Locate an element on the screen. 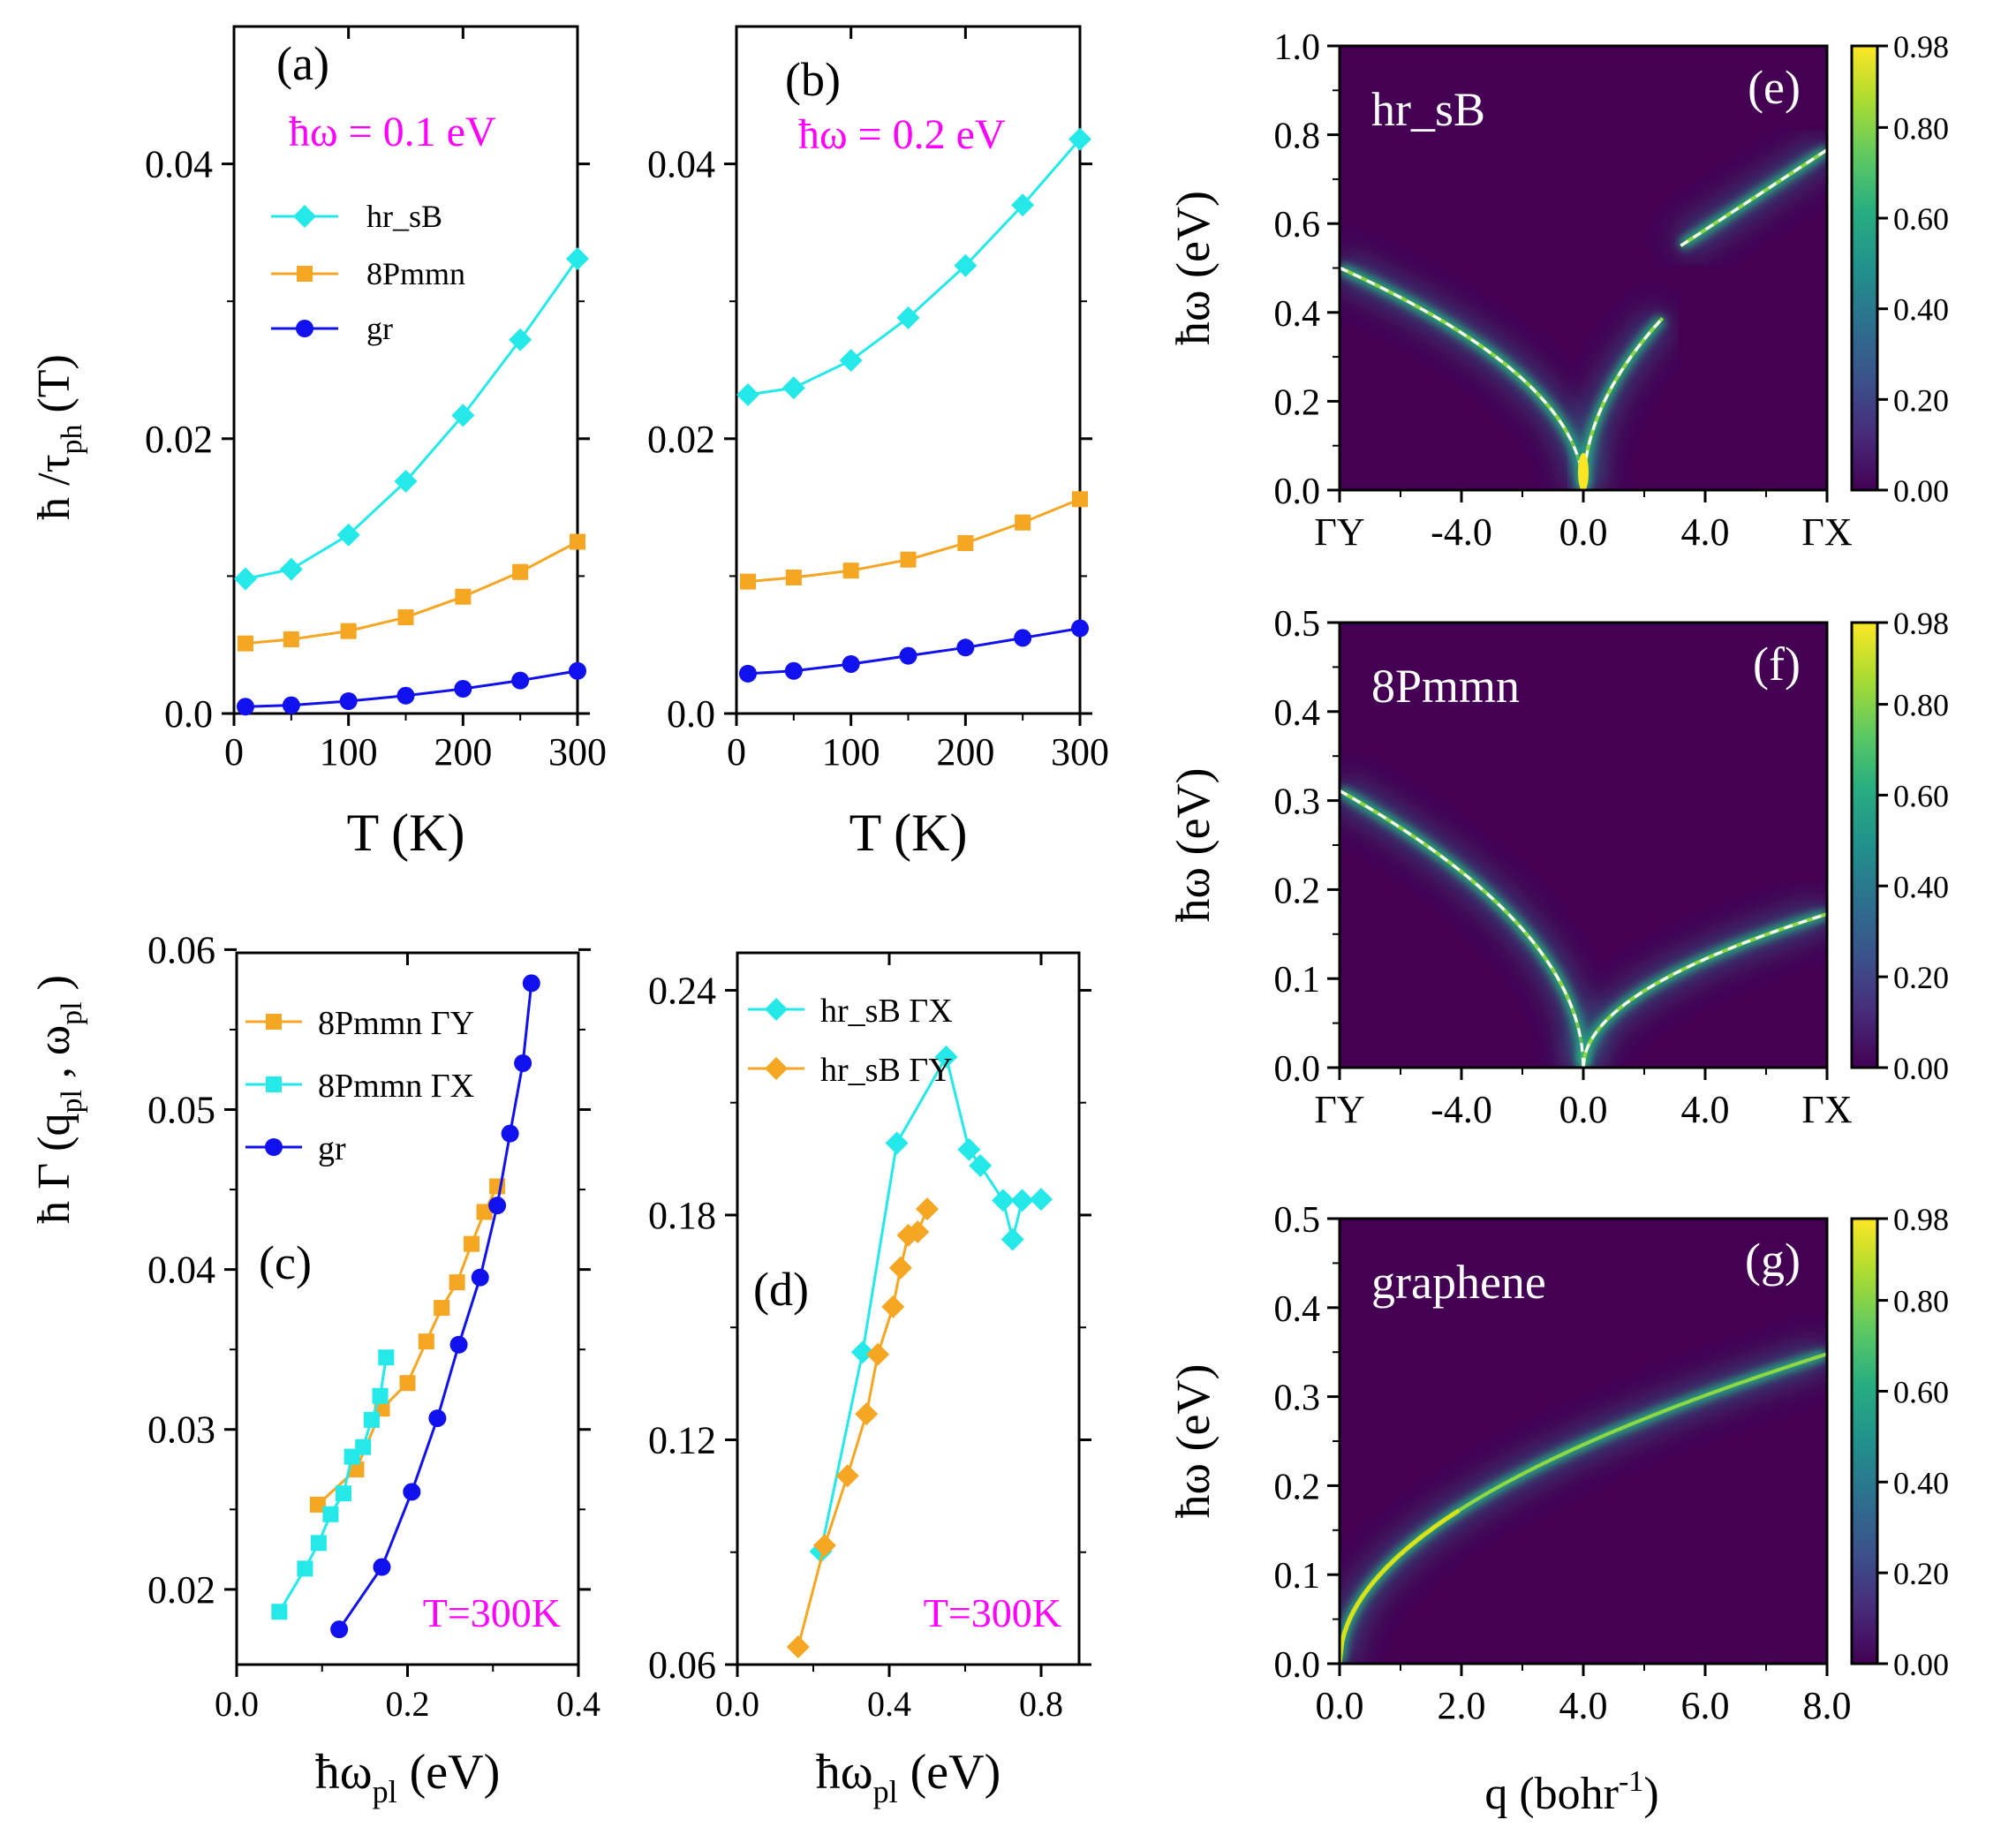  y-tick-label: 1.0 is located at coordinates (1297, 48).